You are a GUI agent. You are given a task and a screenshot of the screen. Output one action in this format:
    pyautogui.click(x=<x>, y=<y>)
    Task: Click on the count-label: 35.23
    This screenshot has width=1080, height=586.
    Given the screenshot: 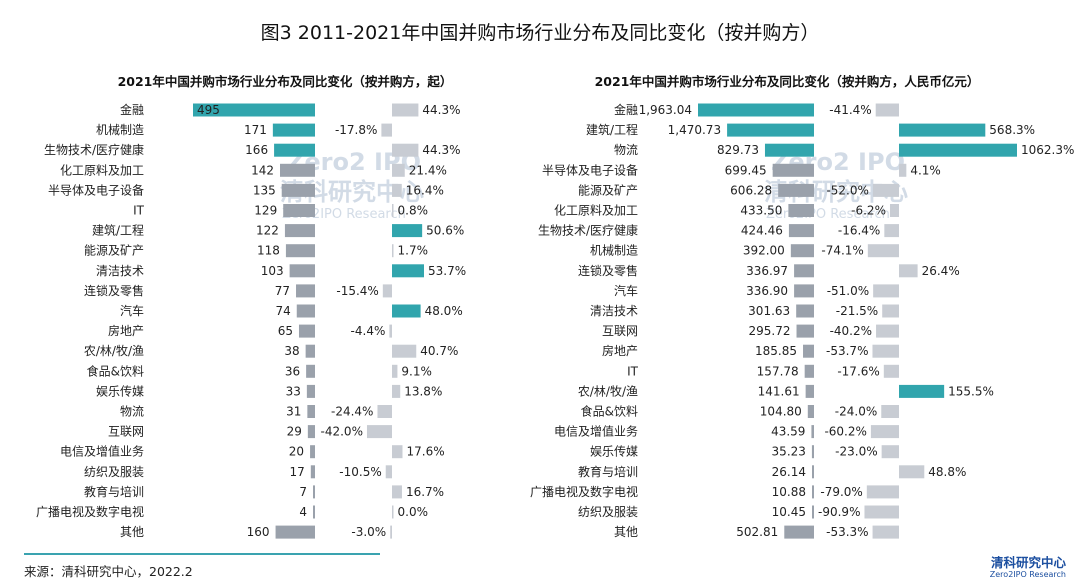 What is the action you would take?
    pyautogui.click(x=789, y=452)
    